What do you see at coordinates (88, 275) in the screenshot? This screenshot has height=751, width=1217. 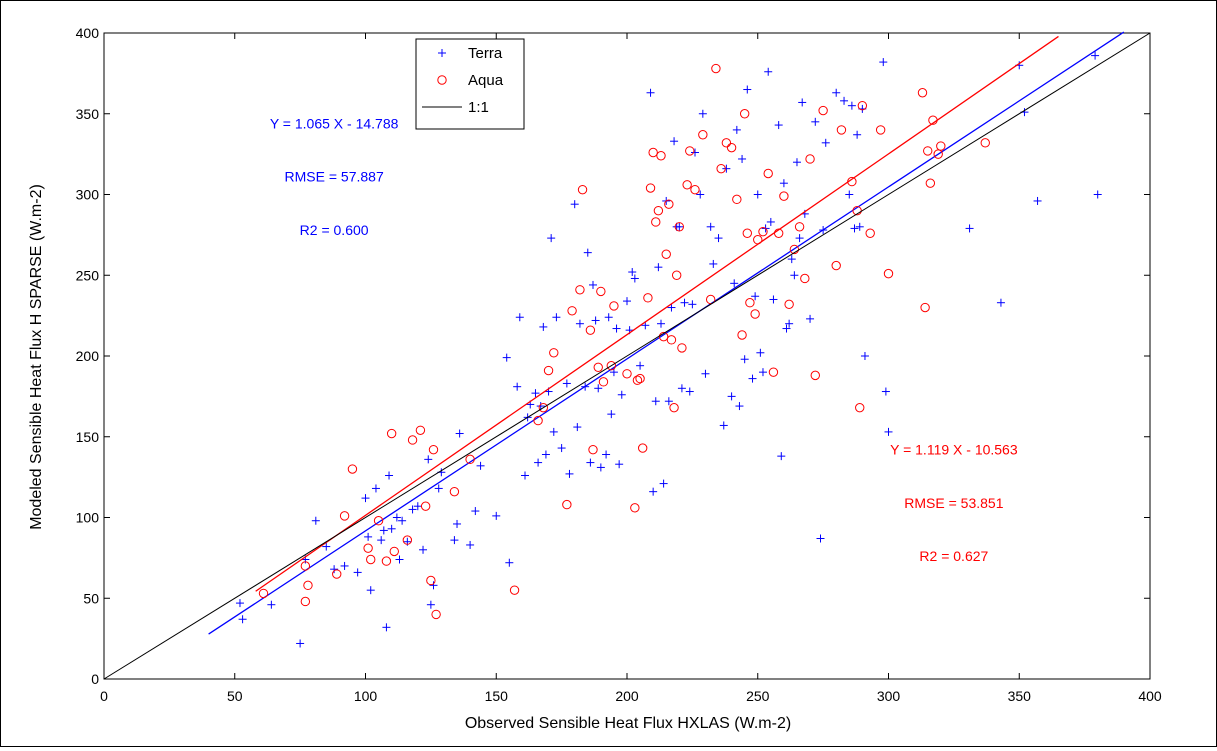 I see `y-tick-label: 250` at bounding box center [88, 275].